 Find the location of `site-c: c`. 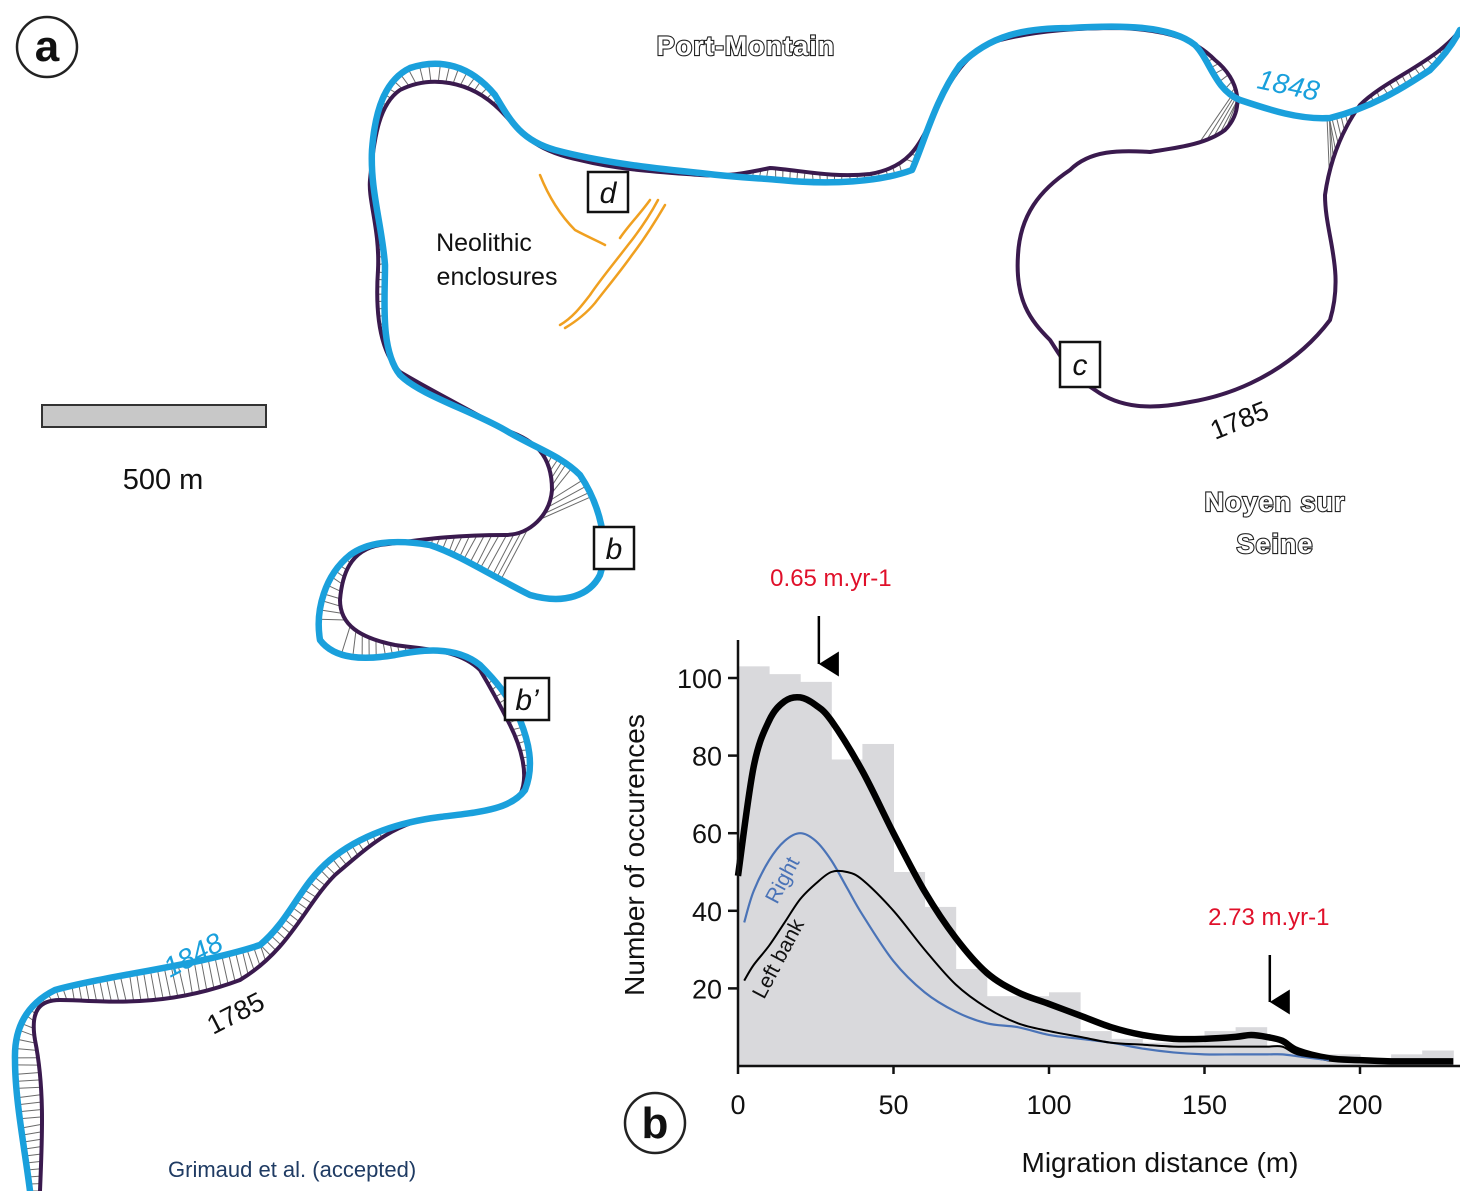

site-c: c is located at coordinates (1080, 364).